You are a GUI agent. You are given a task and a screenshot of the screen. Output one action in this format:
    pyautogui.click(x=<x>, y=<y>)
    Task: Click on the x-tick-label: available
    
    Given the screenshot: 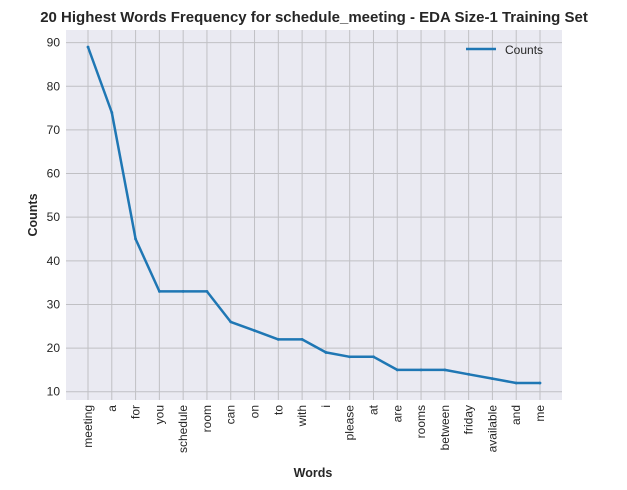 What is the action you would take?
    pyautogui.click(x=492, y=429)
    